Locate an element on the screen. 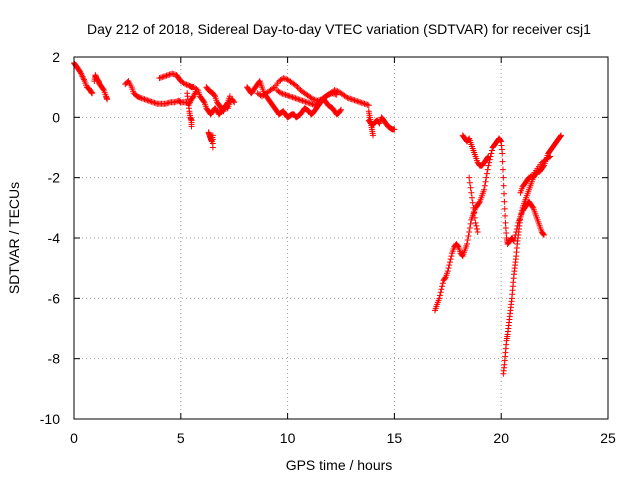  series-seg-i is located at coordinates (313, 92).